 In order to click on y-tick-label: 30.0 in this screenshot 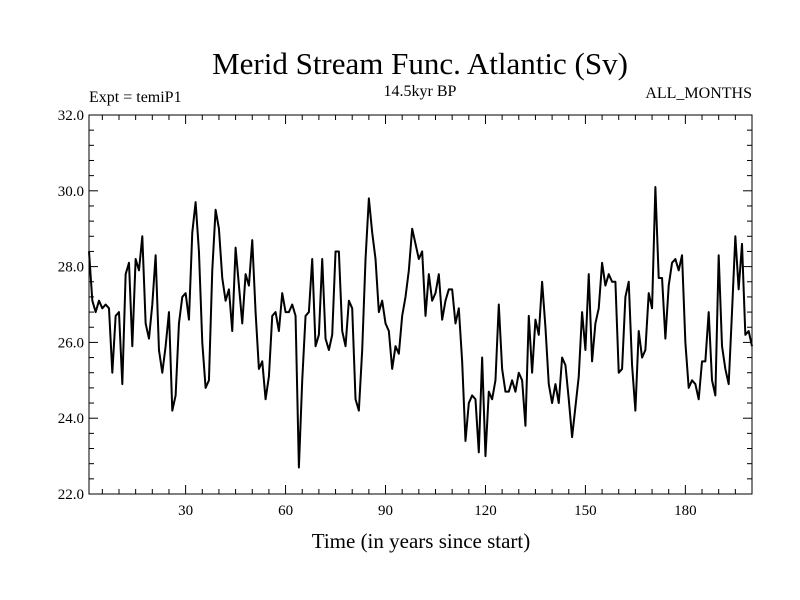, I will do `click(71, 192)`.